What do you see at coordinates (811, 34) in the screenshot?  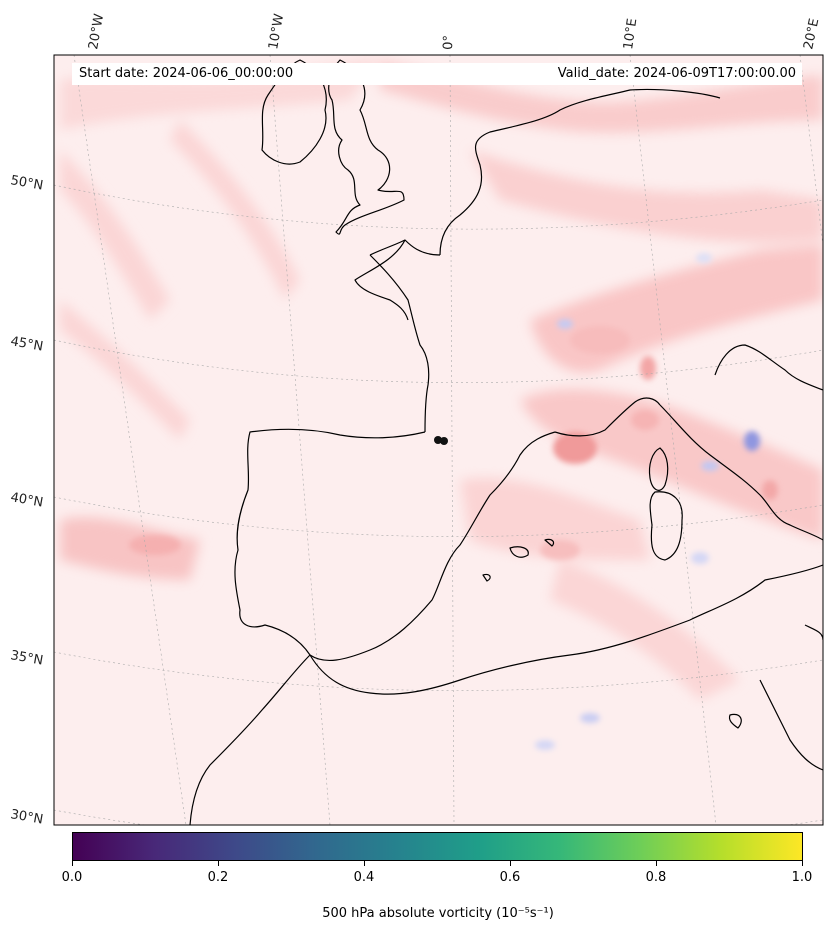 I see `lon-tick-label: 20°E` at bounding box center [811, 34].